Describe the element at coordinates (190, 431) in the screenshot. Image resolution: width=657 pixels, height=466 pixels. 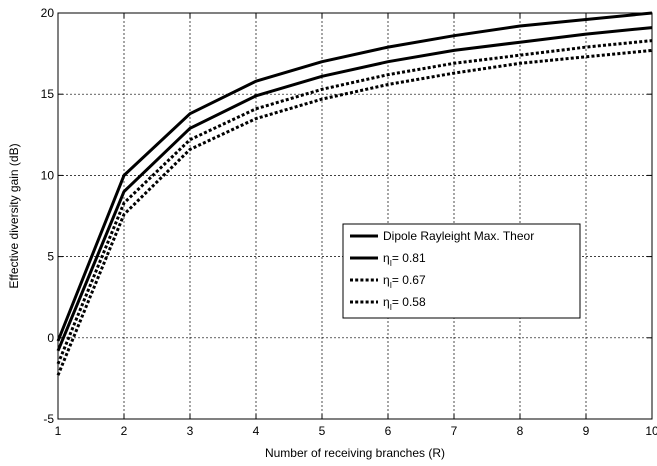
I see `x-tick-label: 3` at that location.